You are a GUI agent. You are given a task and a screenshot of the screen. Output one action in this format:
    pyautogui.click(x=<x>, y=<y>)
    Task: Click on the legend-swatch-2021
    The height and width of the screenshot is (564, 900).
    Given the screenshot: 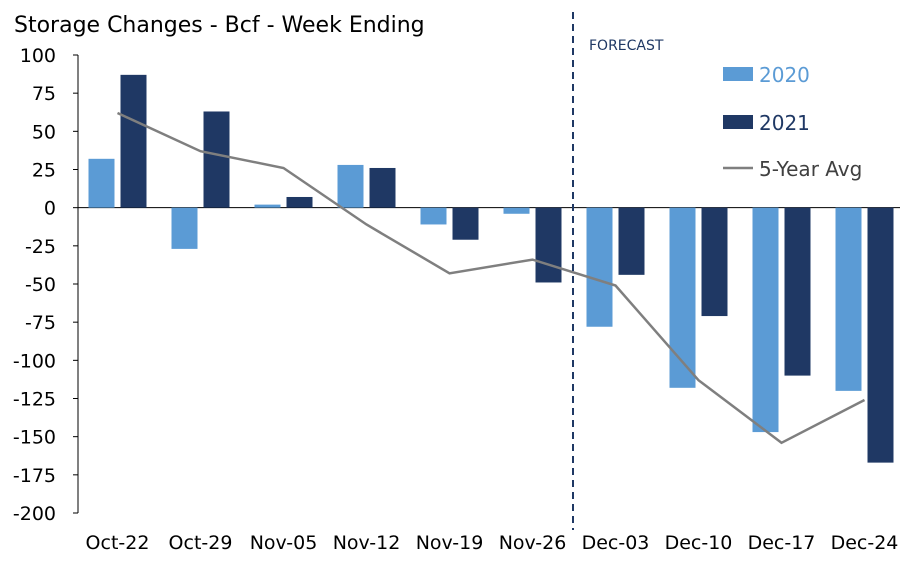 What is the action you would take?
    pyautogui.click(x=738, y=122)
    